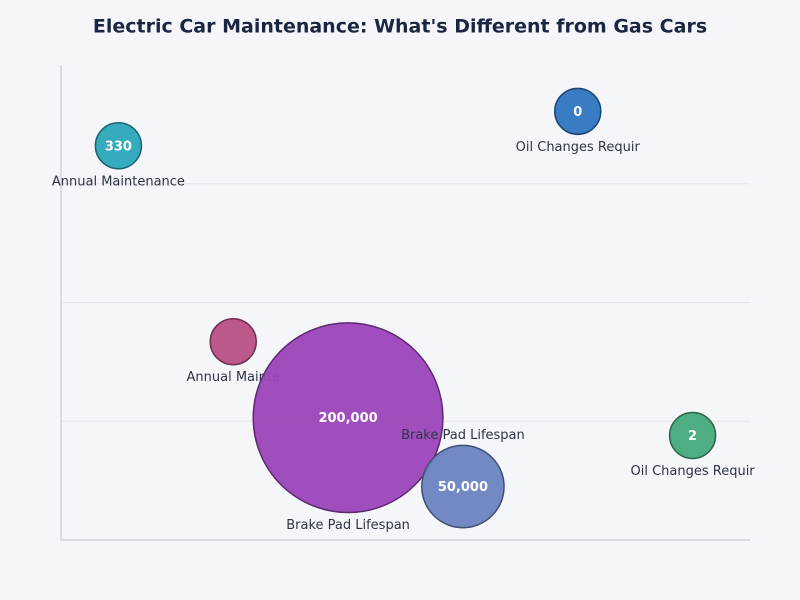 Image resolution: width=800 pixels, height=600 pixels. I want to click on bubble-label: Annual Mainte, so click(233, 377).